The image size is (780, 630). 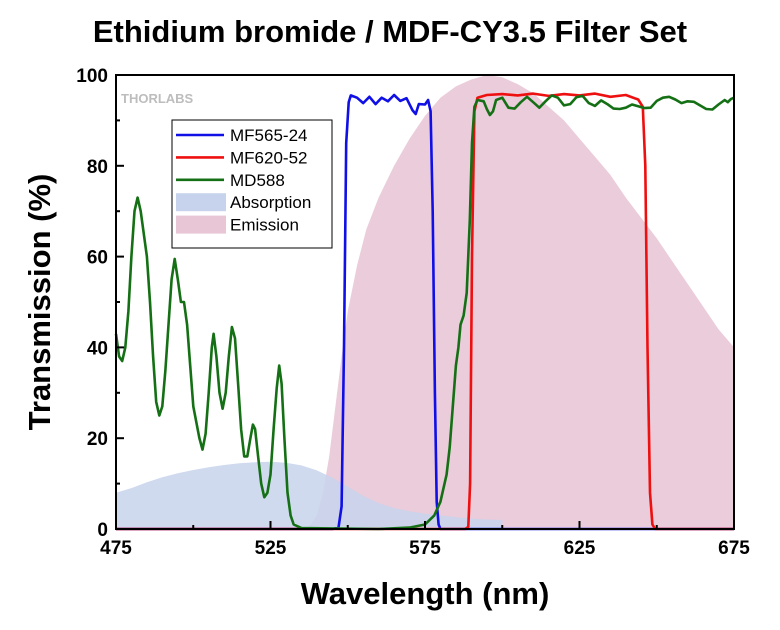 What do you see at coordinates (268, 135) in the screenshot?
I see `legend-label: MF565-24` at bounding box center [268, 135].